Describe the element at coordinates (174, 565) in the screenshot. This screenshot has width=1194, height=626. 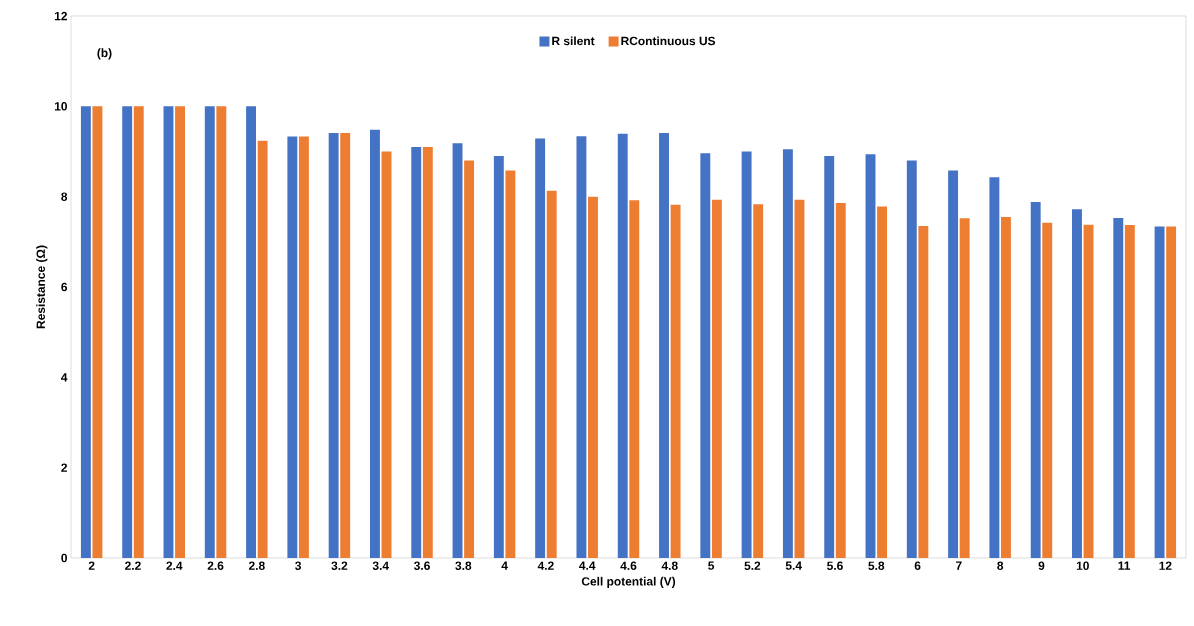
I see `x-tick-label: 2.4` at that location.